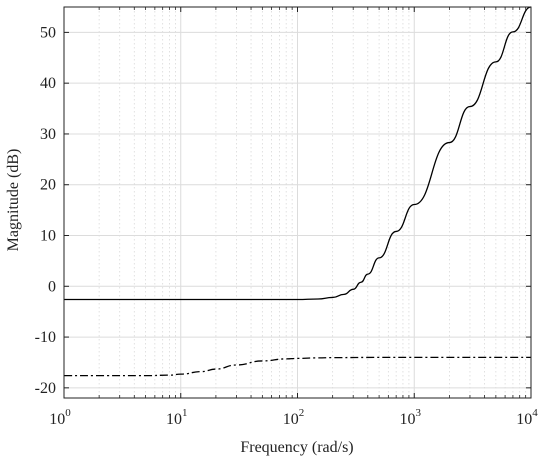 The image size is (550, 459). Describe the element at coordinates (45, 388) in the screenshot. I see `y-tick-label: -20` at that location.